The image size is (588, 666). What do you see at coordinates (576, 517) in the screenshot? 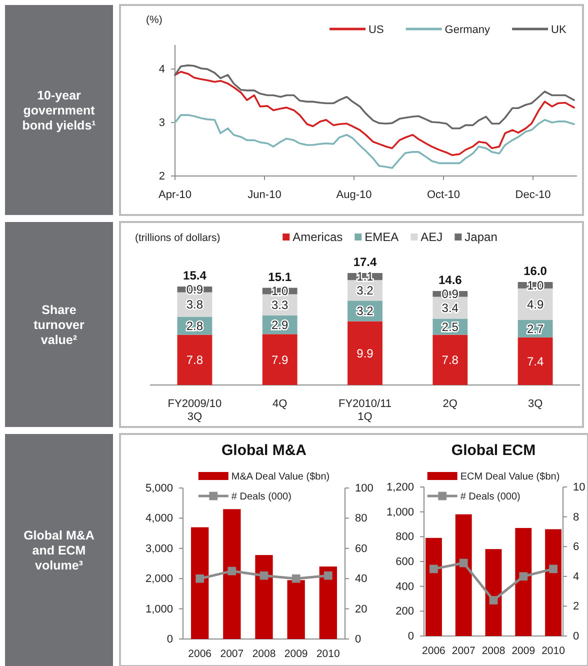
I see `y2-tick-label: 8` at bounding box center [576, 517].